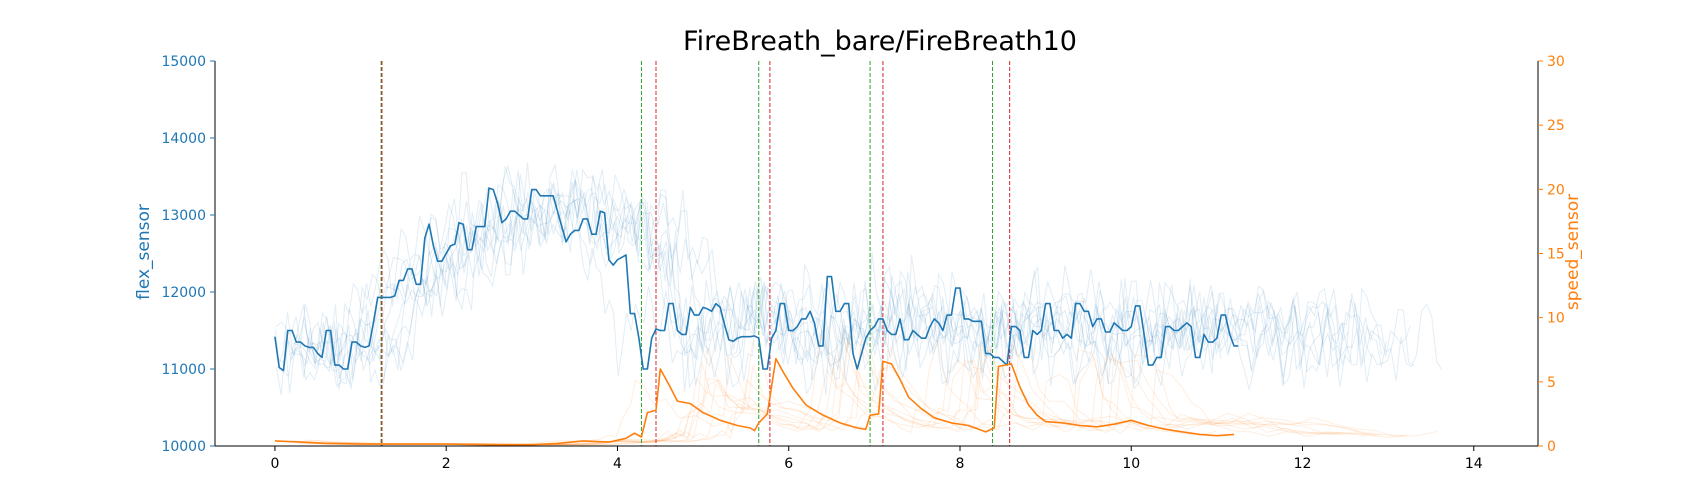 This screenshot has height=500, width=1700. I want to click on x-tick-label: 8, so click(960, 464).